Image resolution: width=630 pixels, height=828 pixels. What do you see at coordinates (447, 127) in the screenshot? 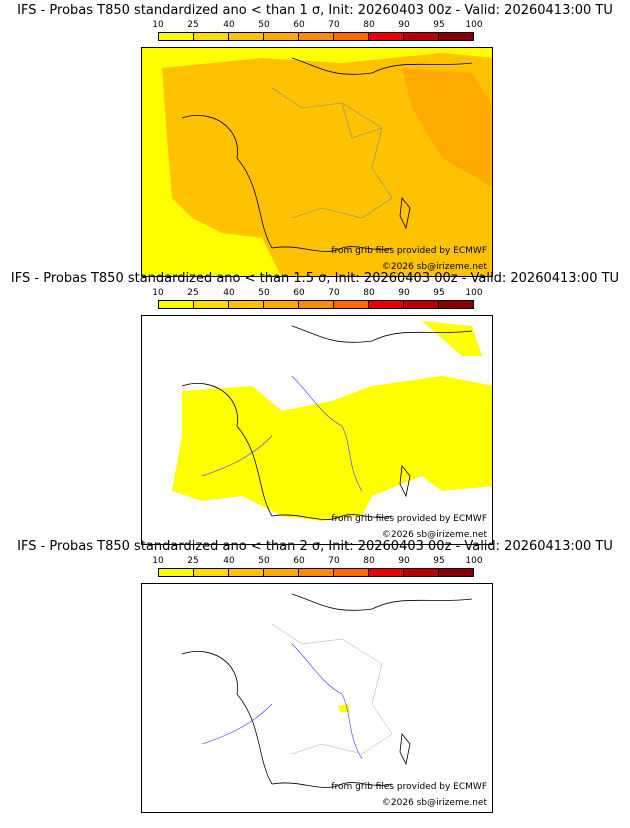
I see `probability-field-high` at bounding box center [447, 127].